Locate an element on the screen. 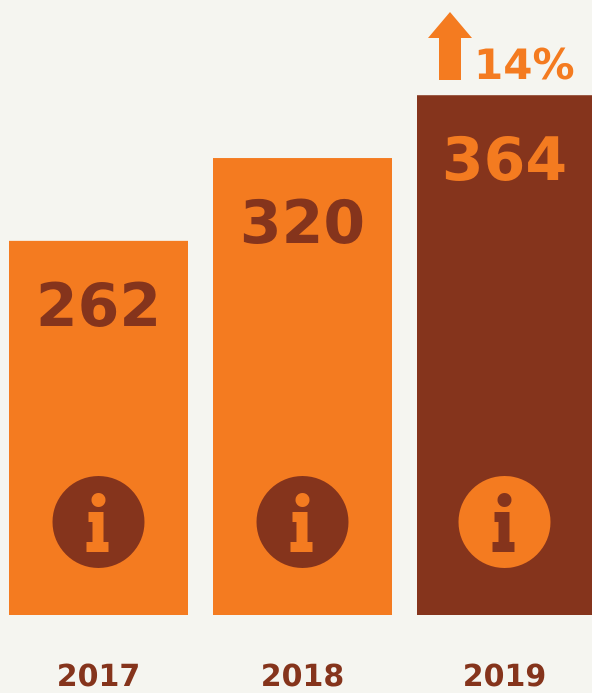 This screenshot has height=693, width=592. x-tick-label: 2017 is located at coordinates (99, 676).